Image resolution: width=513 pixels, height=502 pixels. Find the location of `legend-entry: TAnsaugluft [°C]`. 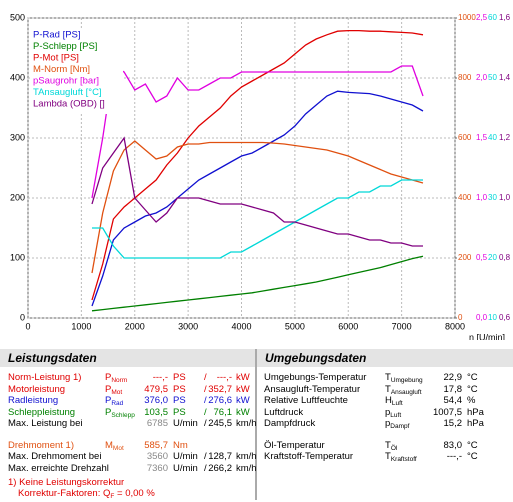

legend-entry: TAnsaugluft [°C] is located at coordinates (67, 92).